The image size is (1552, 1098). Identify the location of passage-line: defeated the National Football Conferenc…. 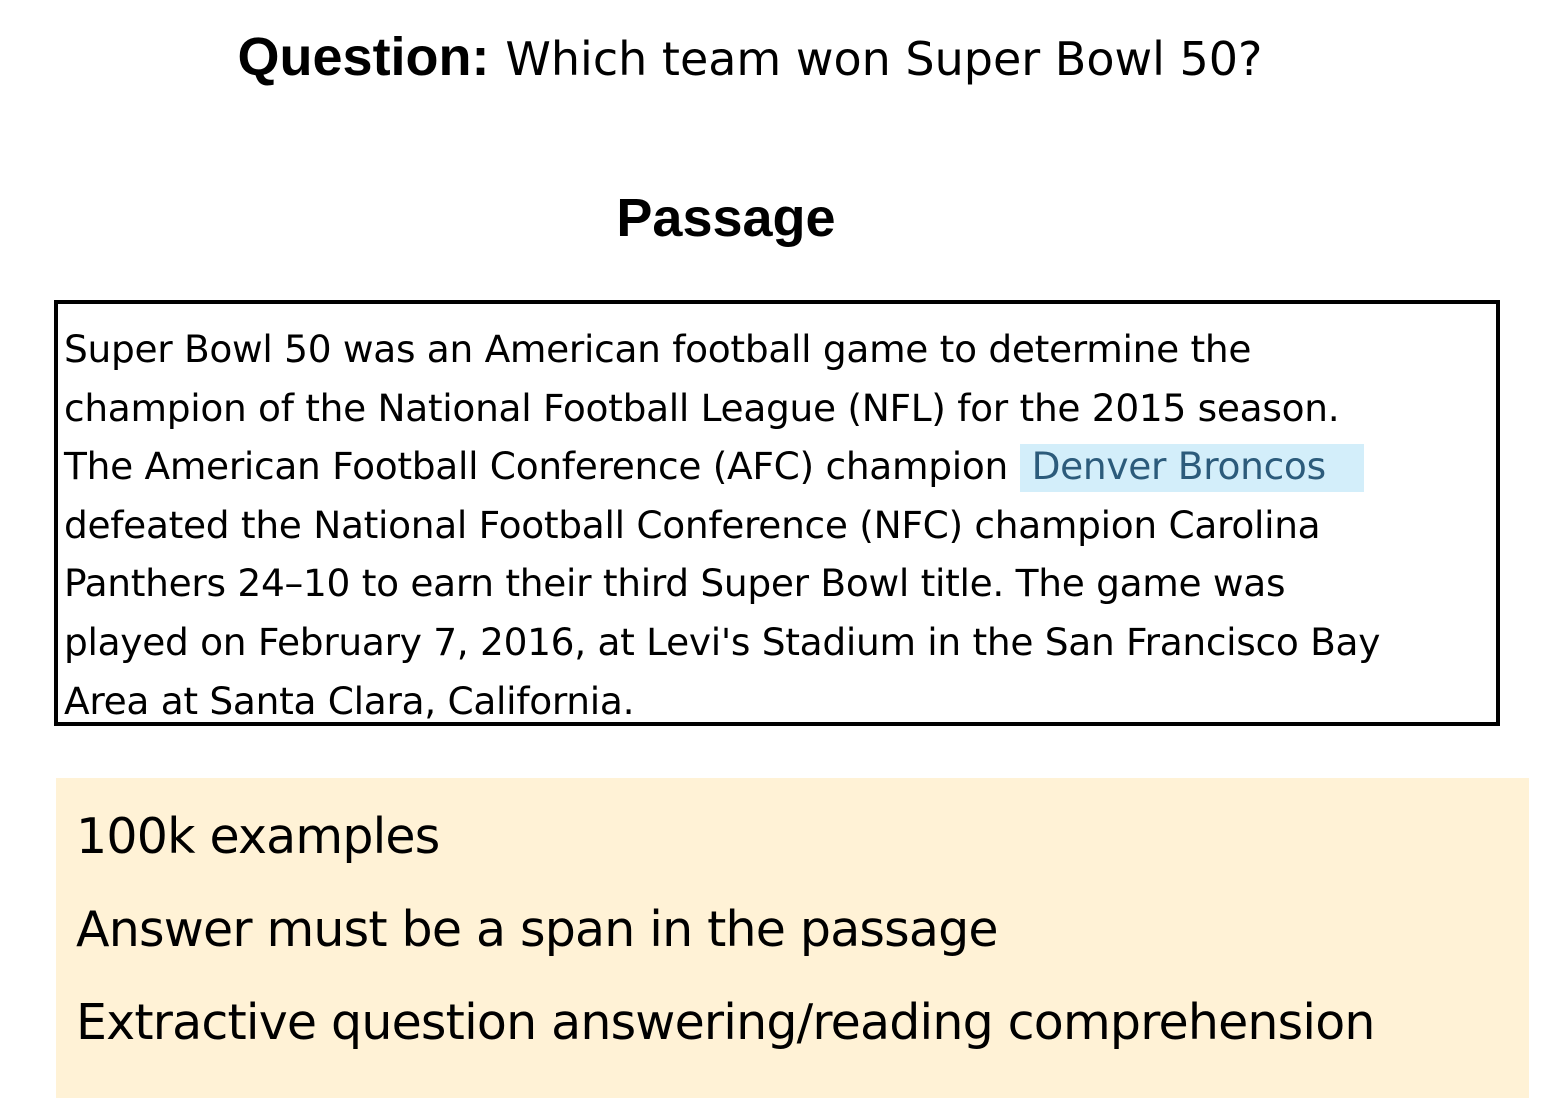
(692, 524).